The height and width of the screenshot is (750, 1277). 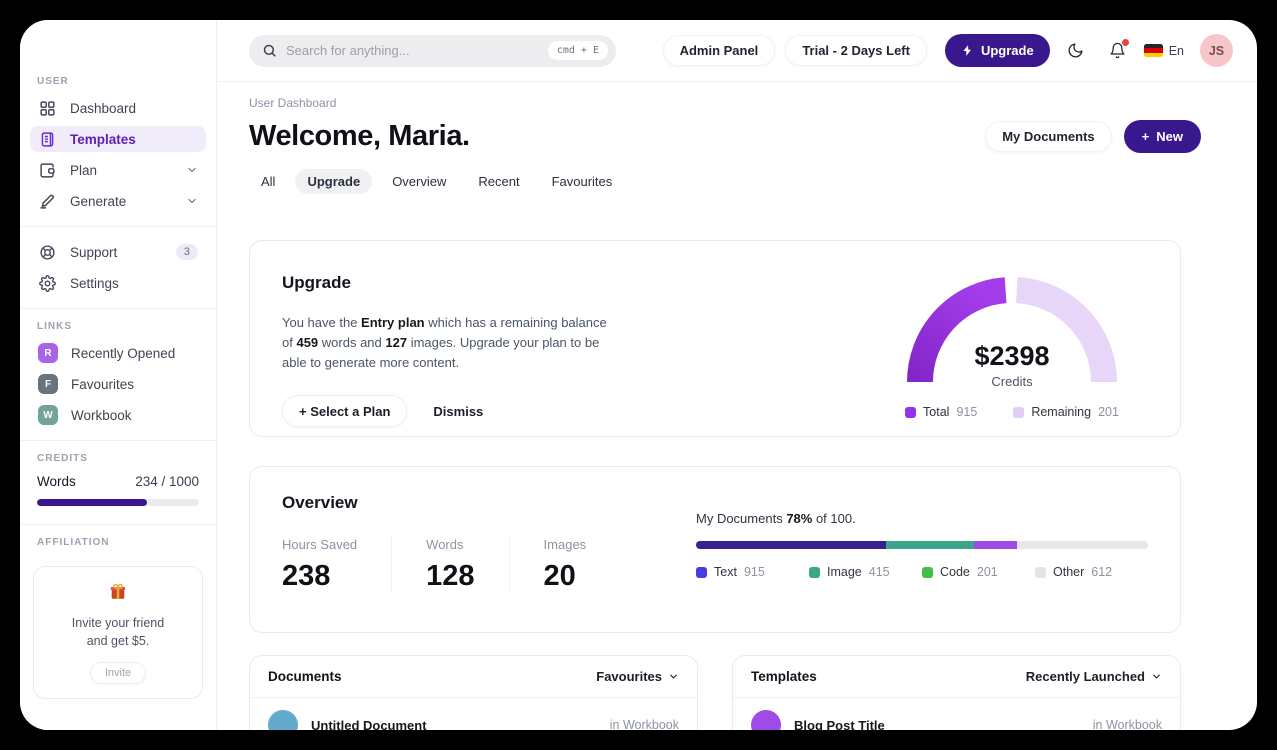 I want to click on sidebar-link-workbook: W Workbook, so click(x=118, y=415).